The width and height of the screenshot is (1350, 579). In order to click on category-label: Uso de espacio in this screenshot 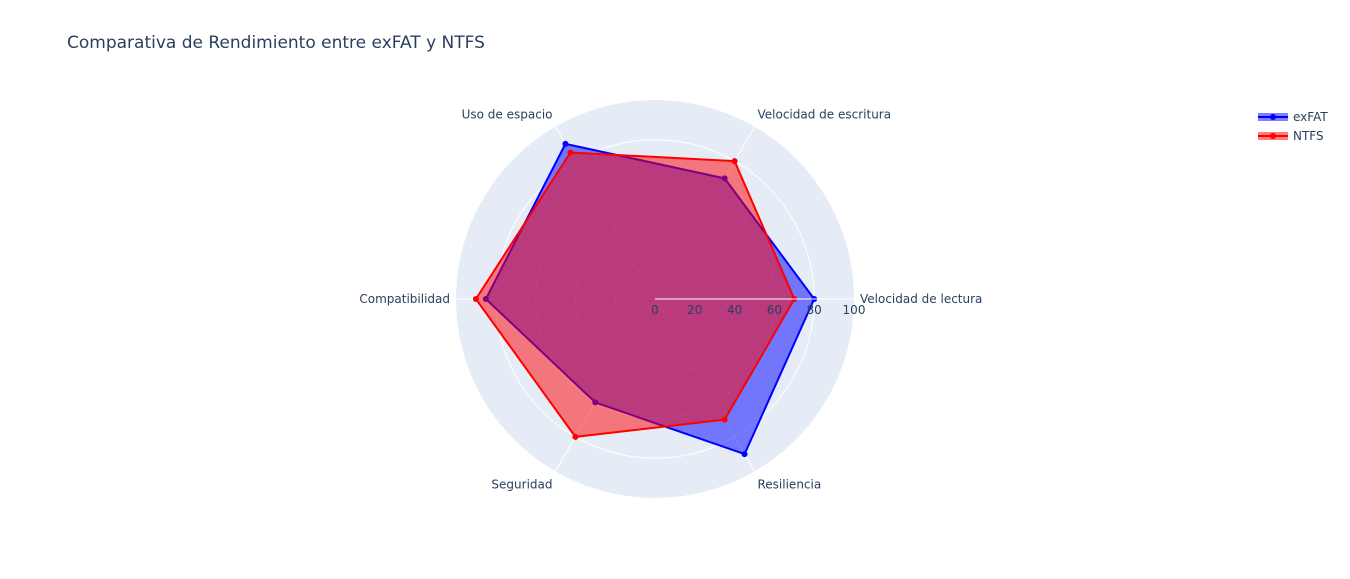, I will do `click(507, 114)`.